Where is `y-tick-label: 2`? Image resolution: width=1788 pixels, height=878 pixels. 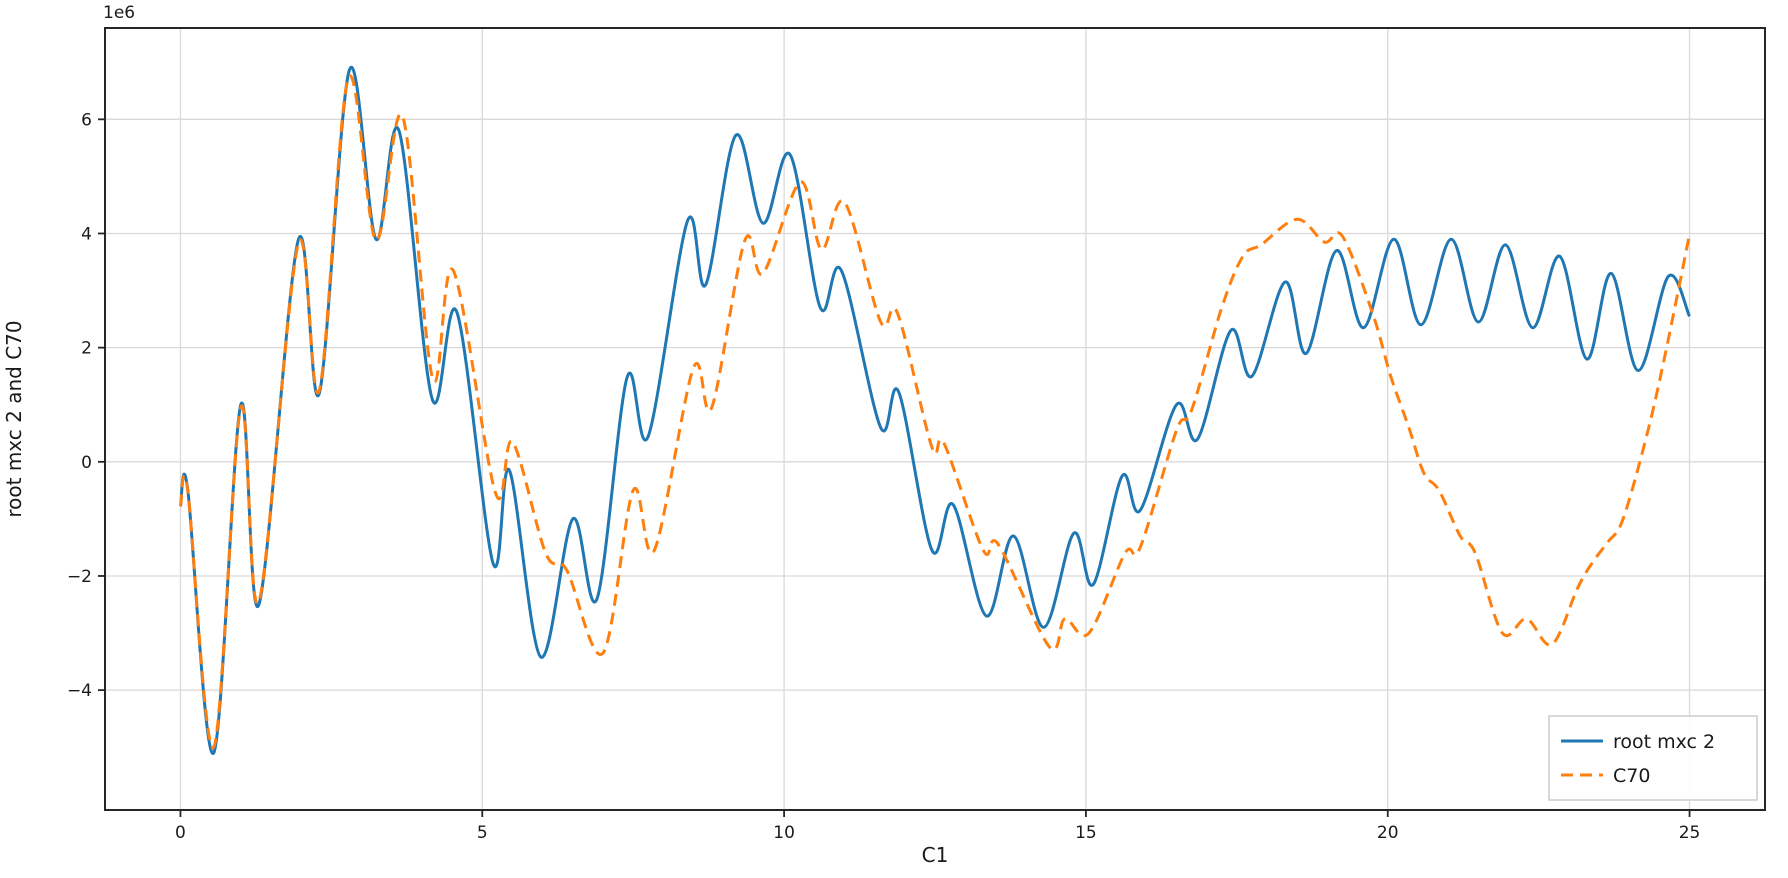 y-tick-label: 2 is located at coordinates (86, 349).